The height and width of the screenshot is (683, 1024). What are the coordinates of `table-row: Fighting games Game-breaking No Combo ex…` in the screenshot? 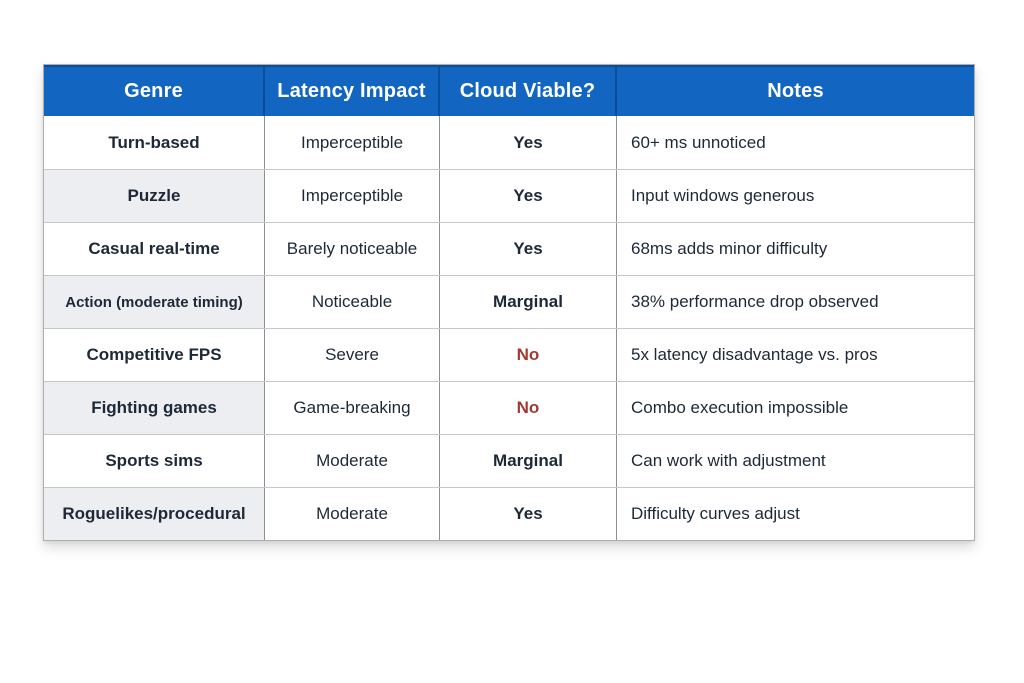 It's located at (509, 407).